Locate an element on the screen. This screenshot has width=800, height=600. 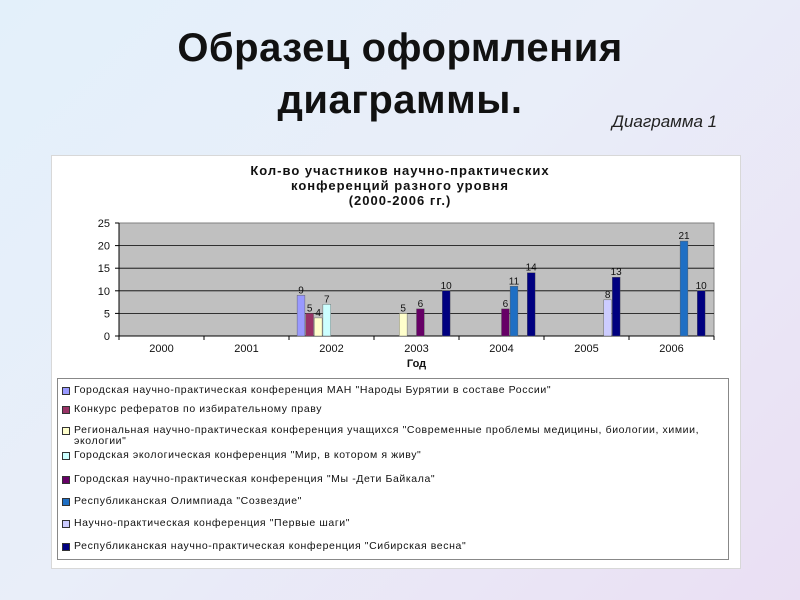
chart-title-line: (2000-2006 гг.) is located at coordinates (400, 200).